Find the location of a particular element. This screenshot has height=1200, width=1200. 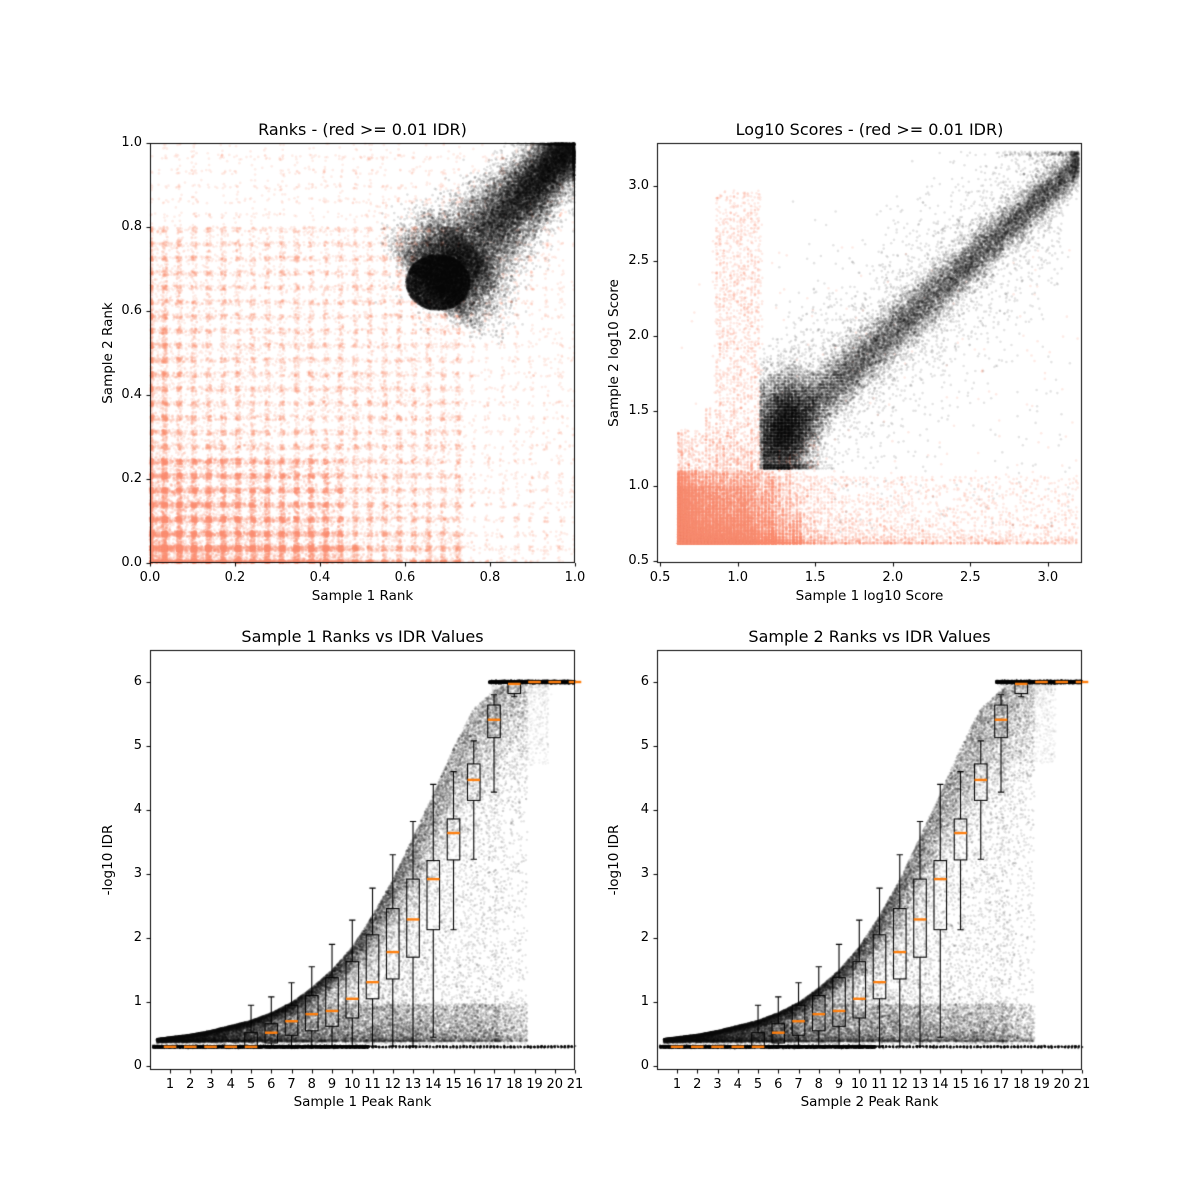

x-tick-label: 1.5 is located at coordinates (815, 577).